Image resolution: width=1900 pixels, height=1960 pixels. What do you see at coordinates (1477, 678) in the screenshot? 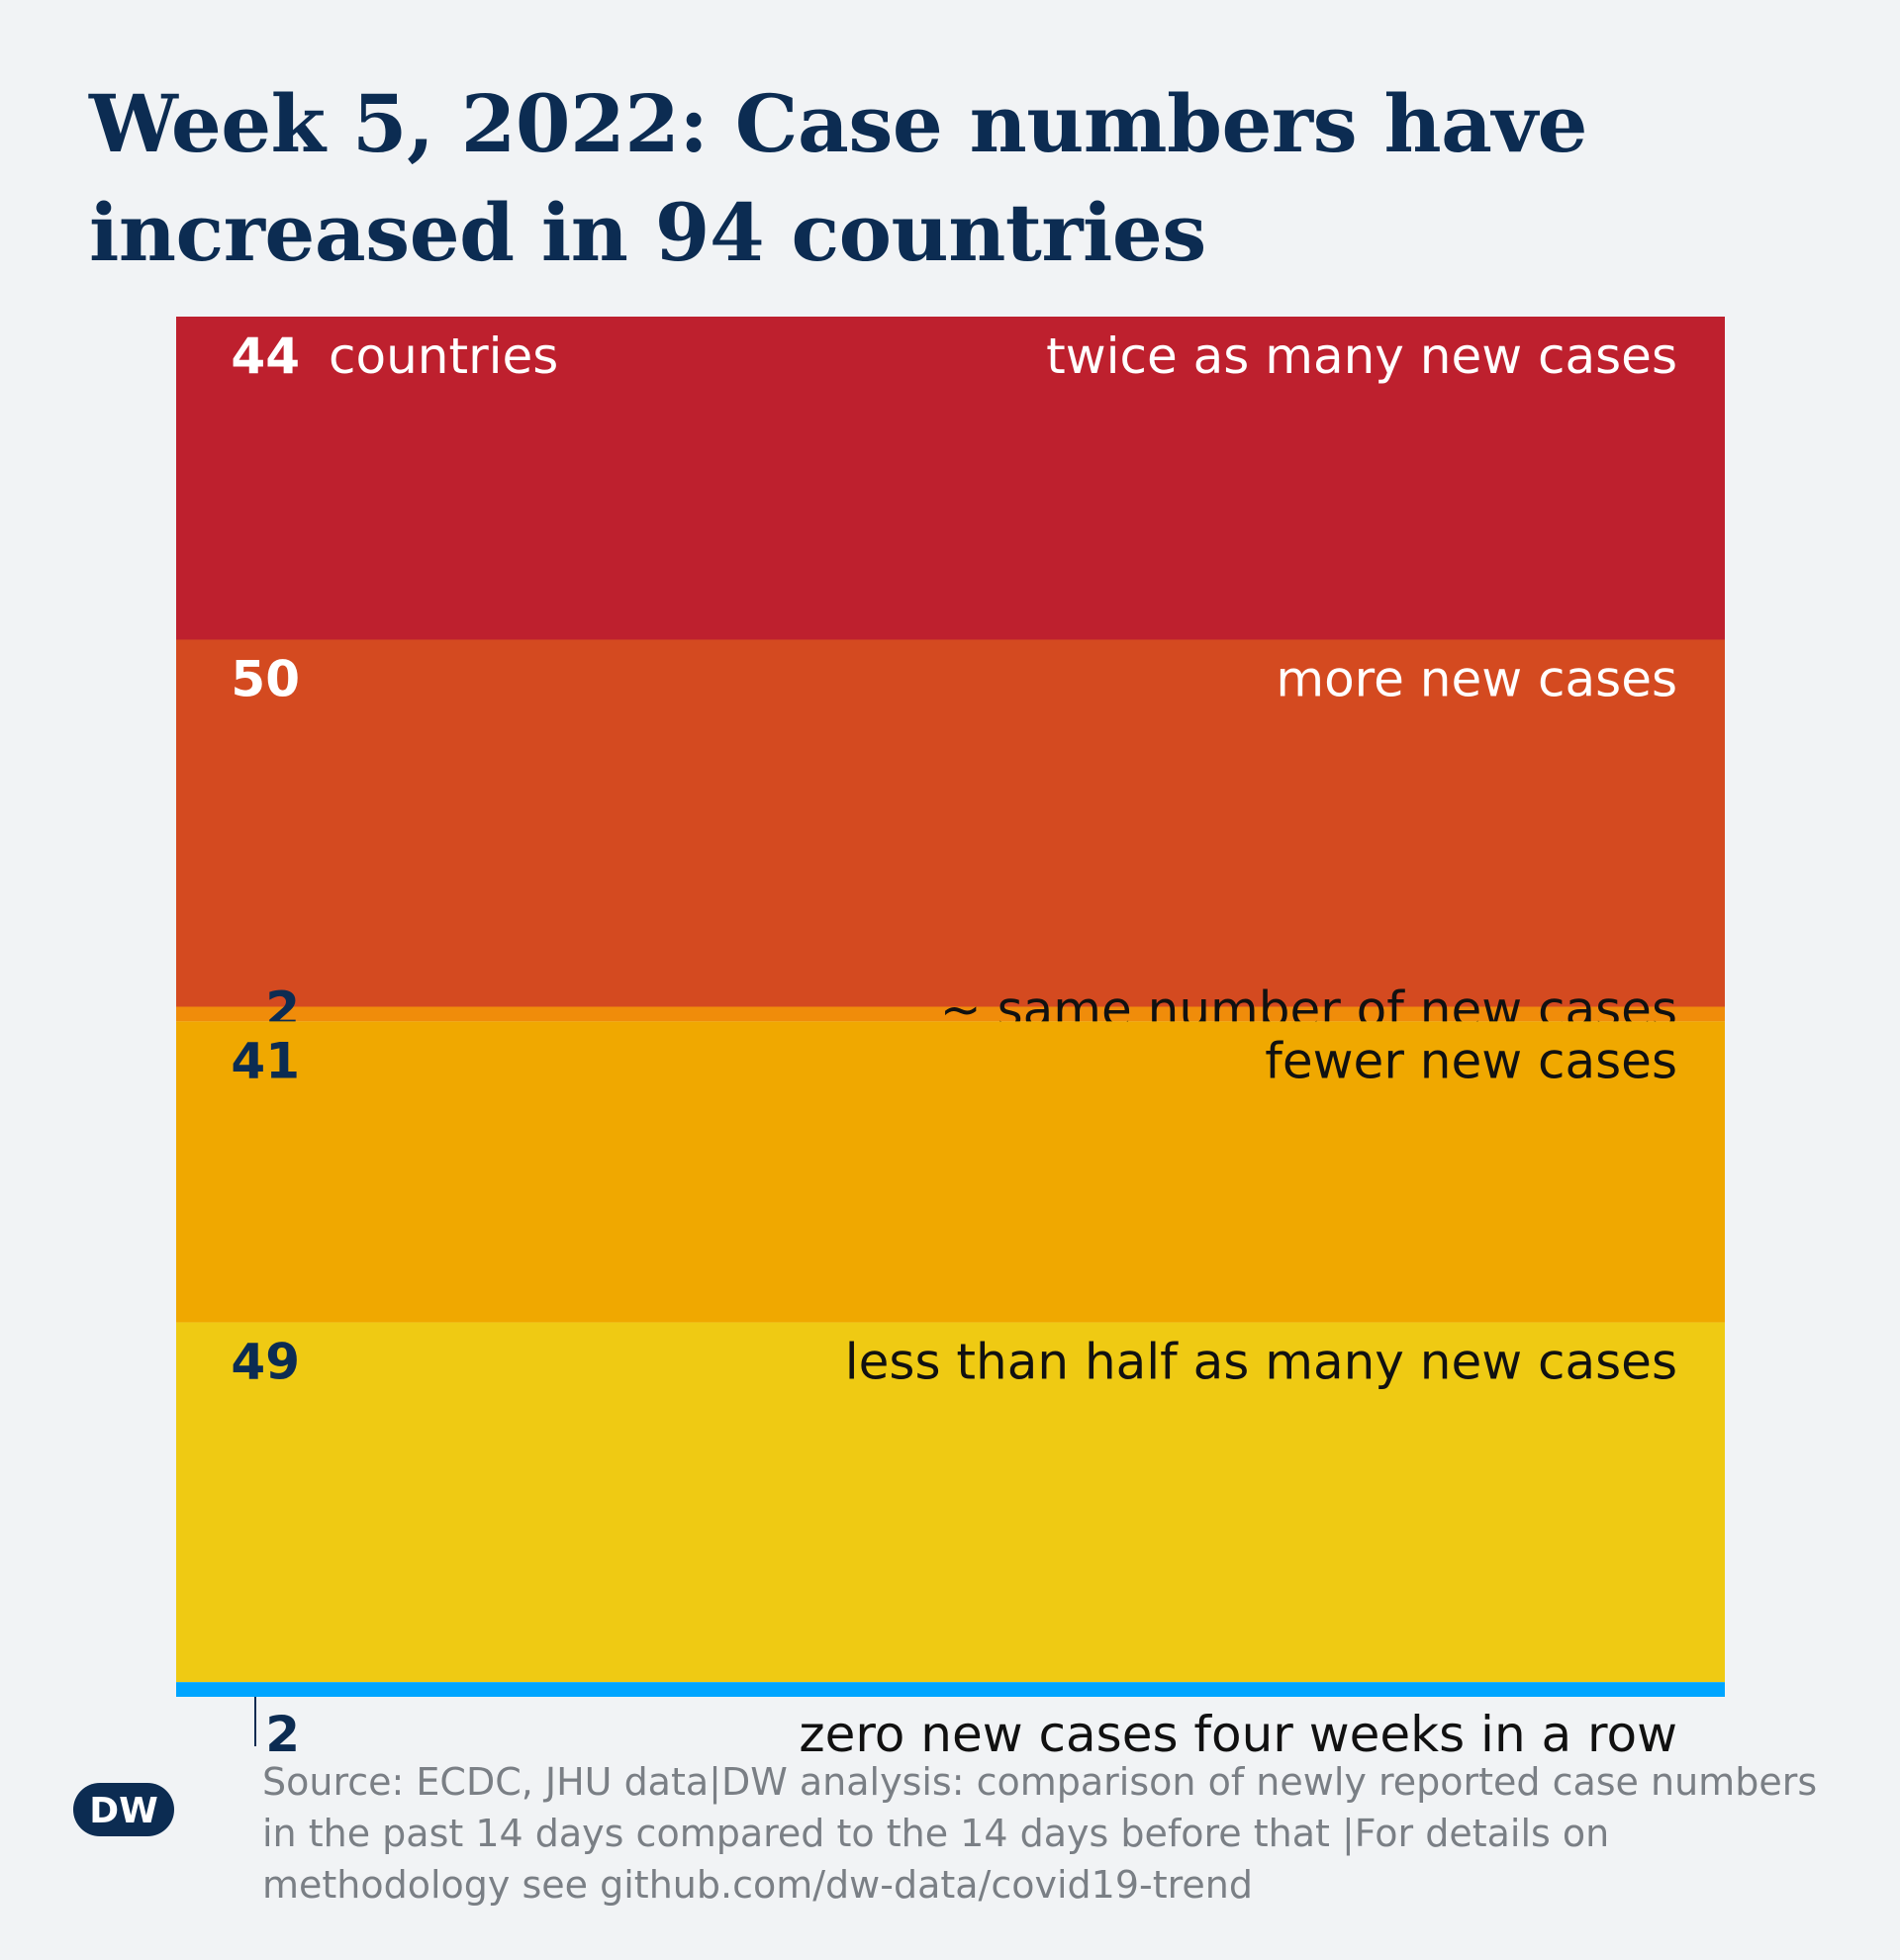
I see `category-label: more new cases` at bounding box center [1477, 678].